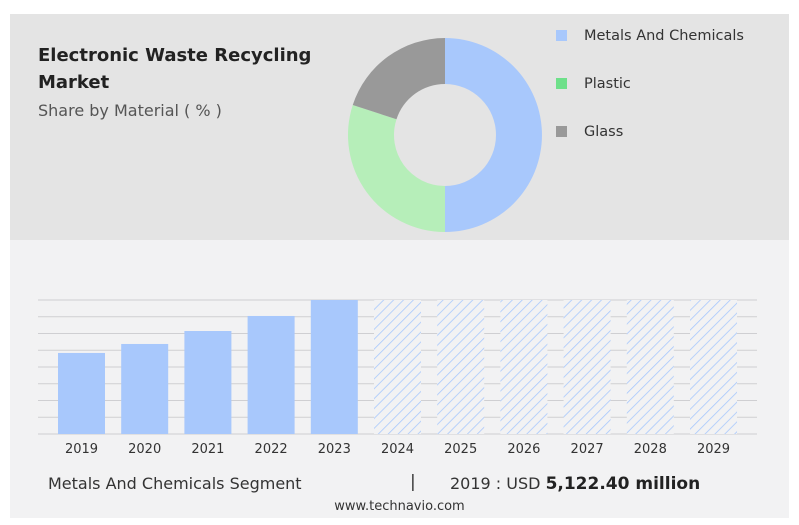 This screenshot has height=525, width=799. What do you see at coordinates (81, 449) in the screenshot?
I see `x-tick-2019: 2019` at bounding box center [81, 449].